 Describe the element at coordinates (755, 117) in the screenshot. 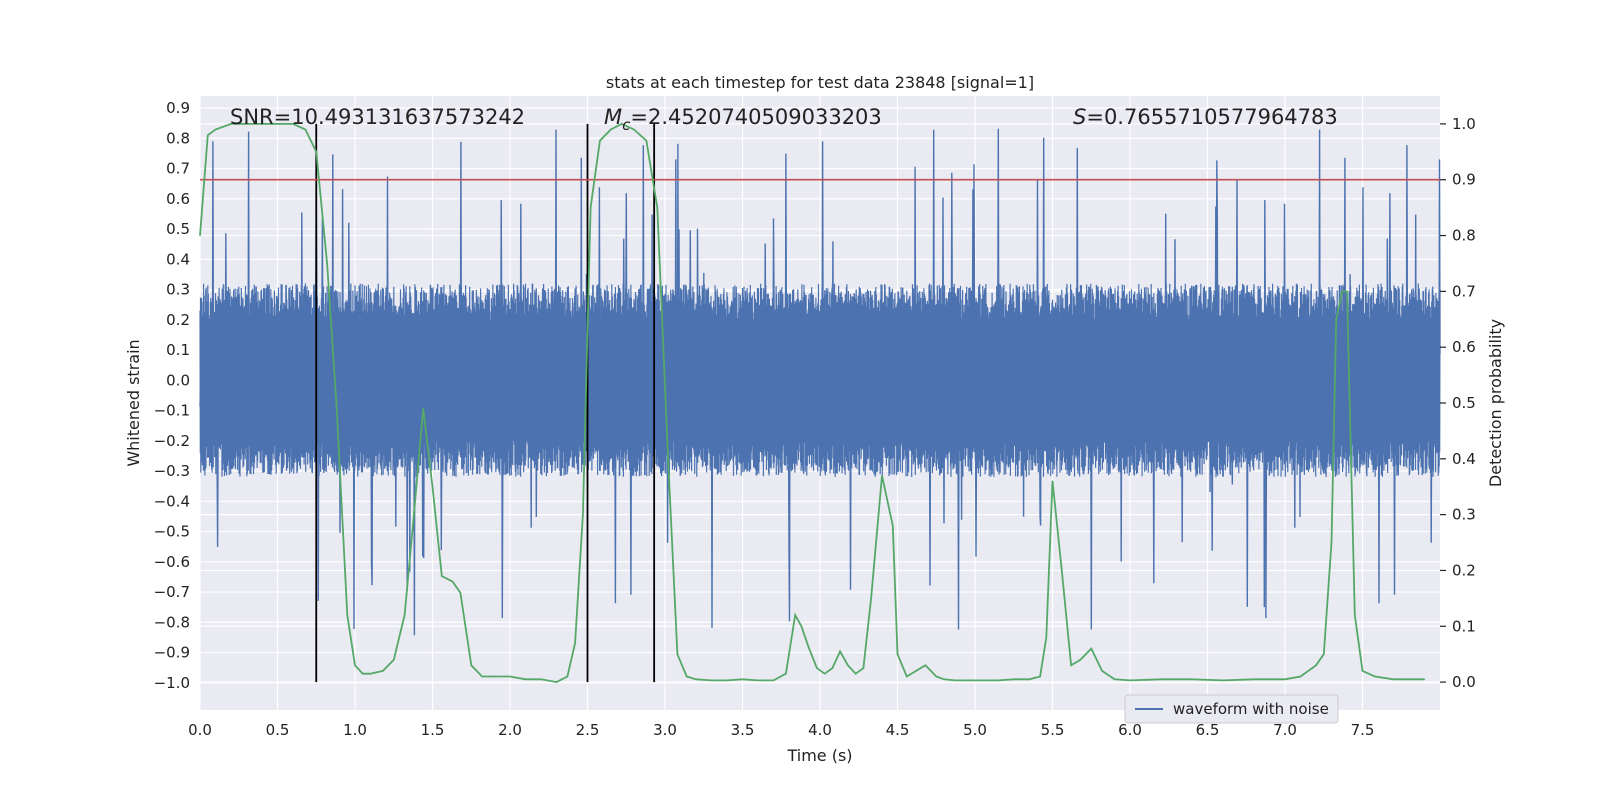

I see `chirp-mass-value: =2.4520740509033203` at that location.